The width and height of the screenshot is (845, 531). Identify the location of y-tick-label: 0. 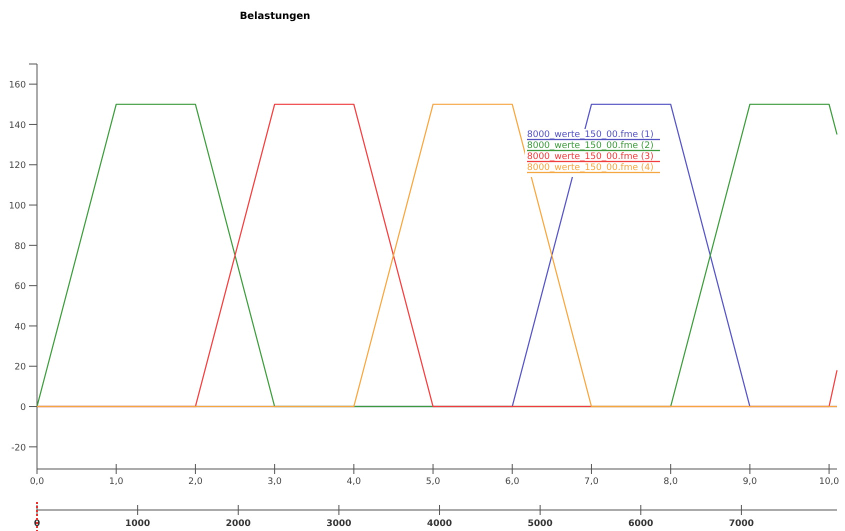
(23, 408).